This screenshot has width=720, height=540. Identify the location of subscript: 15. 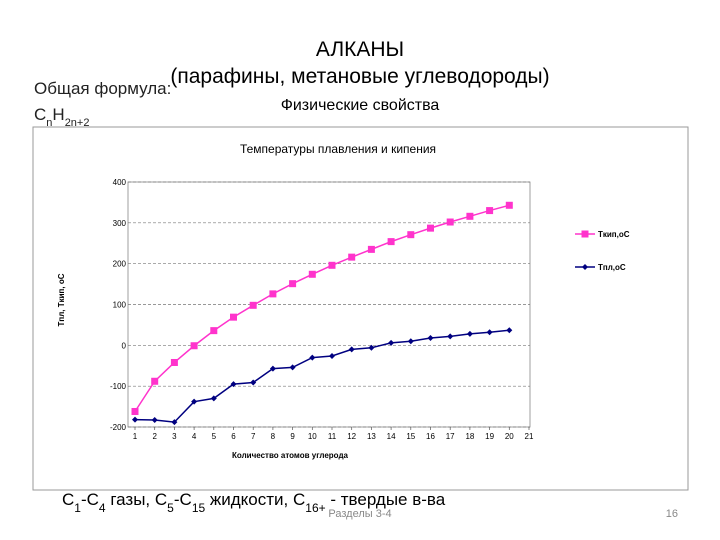
(199, 508).